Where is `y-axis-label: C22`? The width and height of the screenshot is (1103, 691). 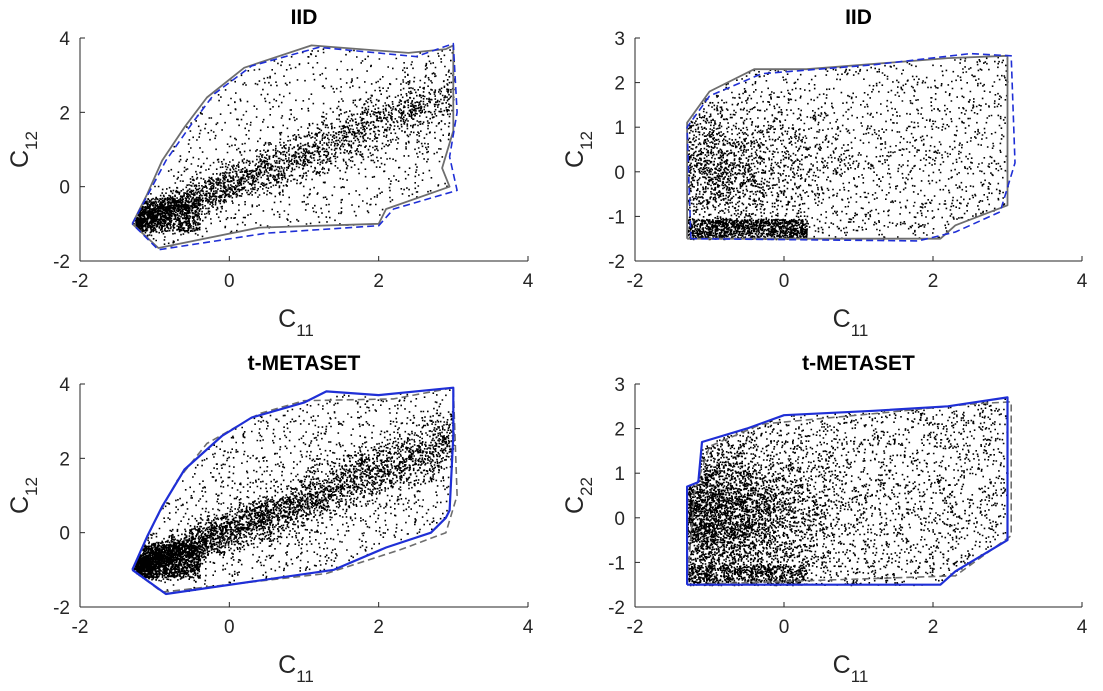
y-axis-label: C22 is located at coordinates (578, 495).